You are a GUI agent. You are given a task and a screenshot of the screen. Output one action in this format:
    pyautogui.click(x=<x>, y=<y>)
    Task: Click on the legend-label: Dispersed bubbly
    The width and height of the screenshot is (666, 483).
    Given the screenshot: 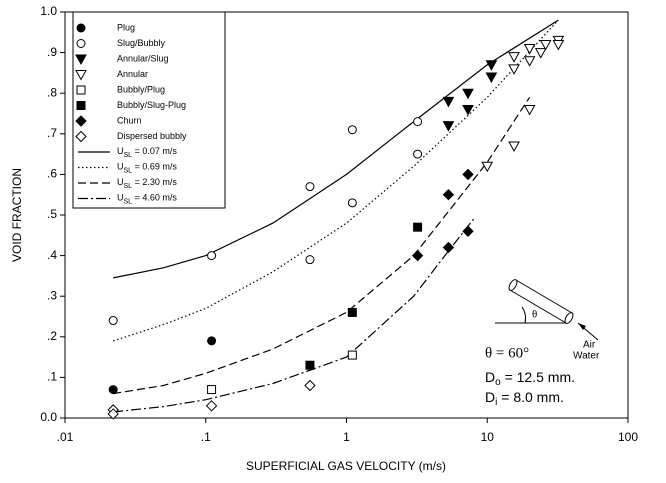 What is the action you would take?
    pyautogui.click(x=152, y=136)
    